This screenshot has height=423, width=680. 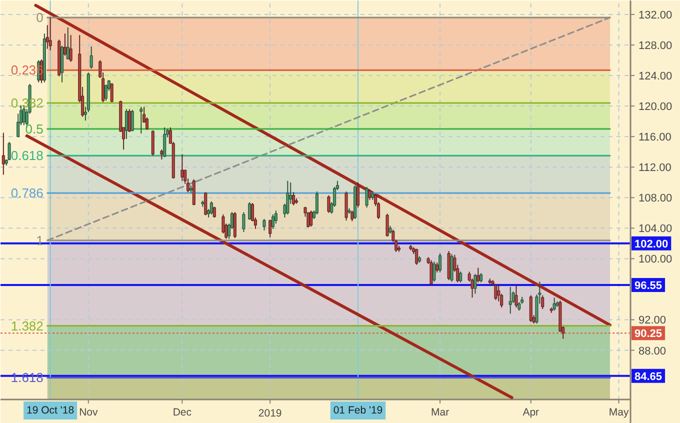 I want to click on y-tick-label: 112.00, so click(x=655, y=168).